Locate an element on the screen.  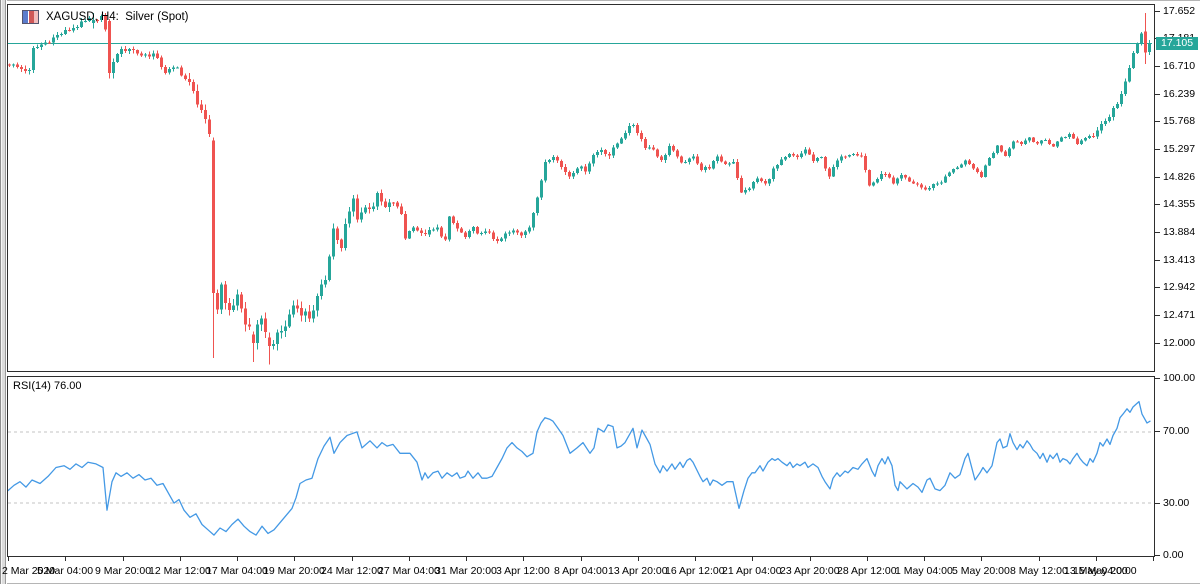
price-axis-label: 17.652 is located at coordinates (1179, 11).